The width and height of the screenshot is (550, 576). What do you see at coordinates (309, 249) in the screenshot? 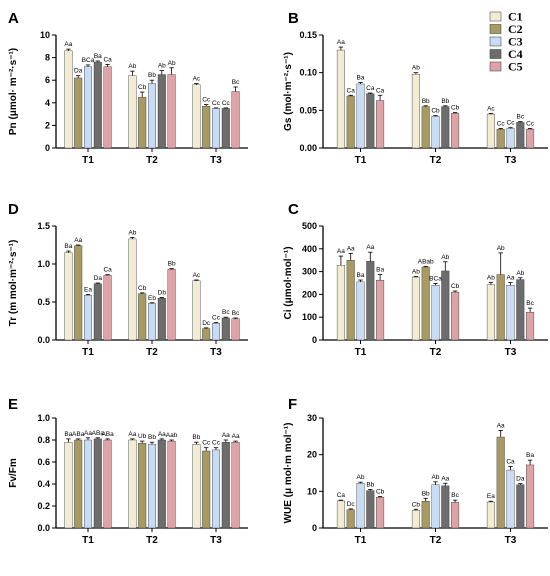
I see `y-tick-label: 400` at bounding box center [309, 249].